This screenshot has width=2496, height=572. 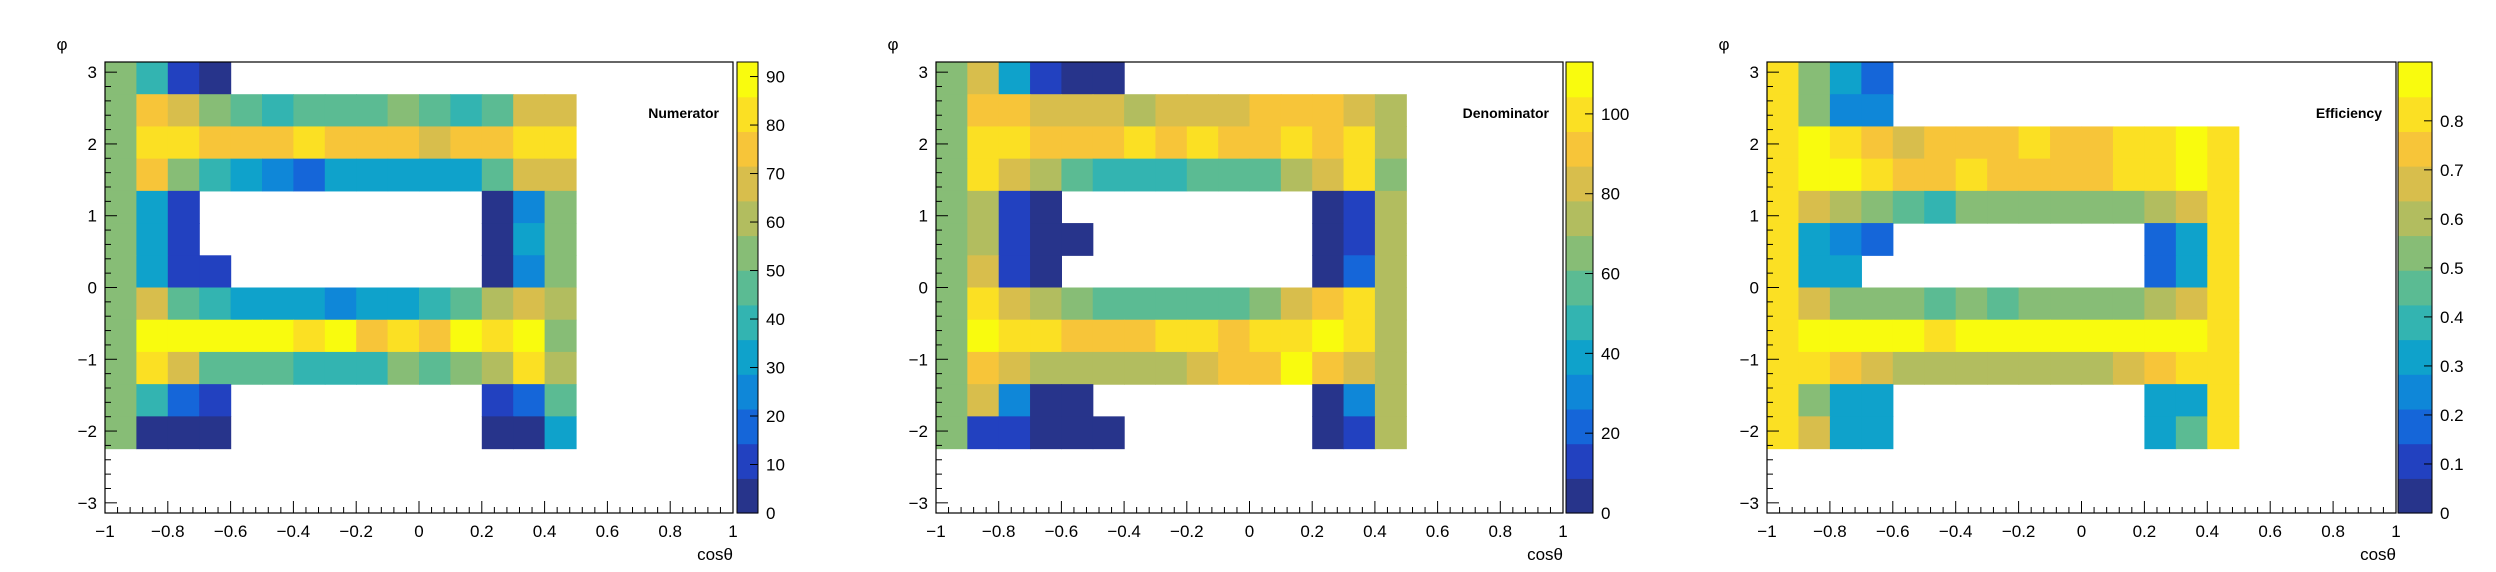 I want to click on colorbar-tick-label: 0, so click(x=770, y=513).